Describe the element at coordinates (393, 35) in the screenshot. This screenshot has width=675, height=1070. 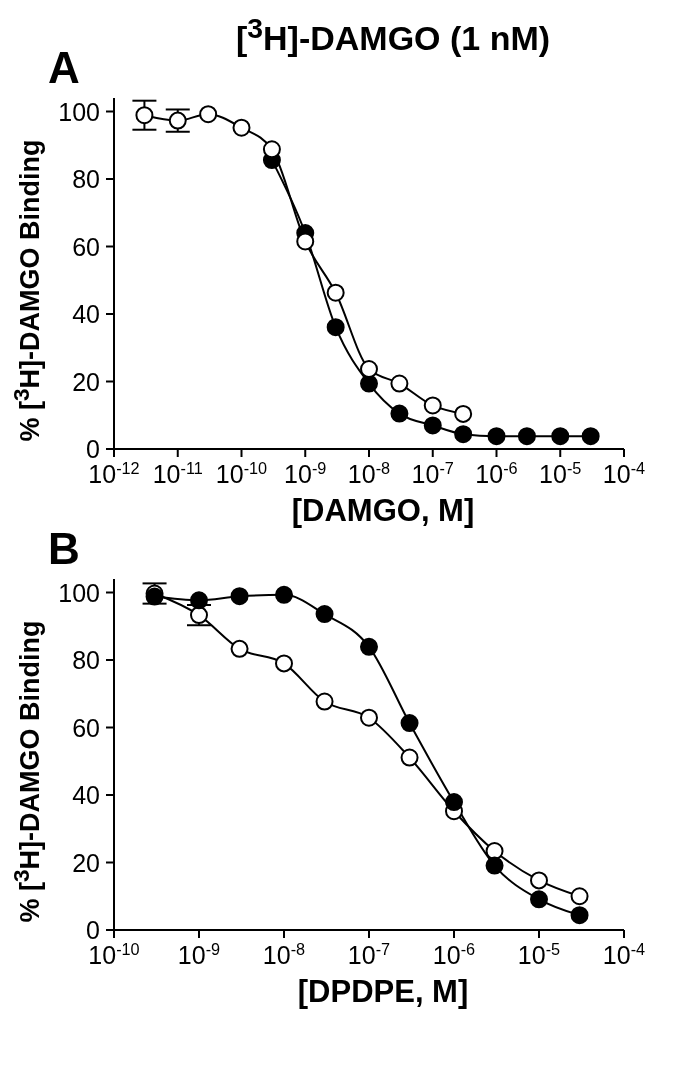
I see `chart-title: [$^{3}$H]-DAMGO (1 nM)` at that location.